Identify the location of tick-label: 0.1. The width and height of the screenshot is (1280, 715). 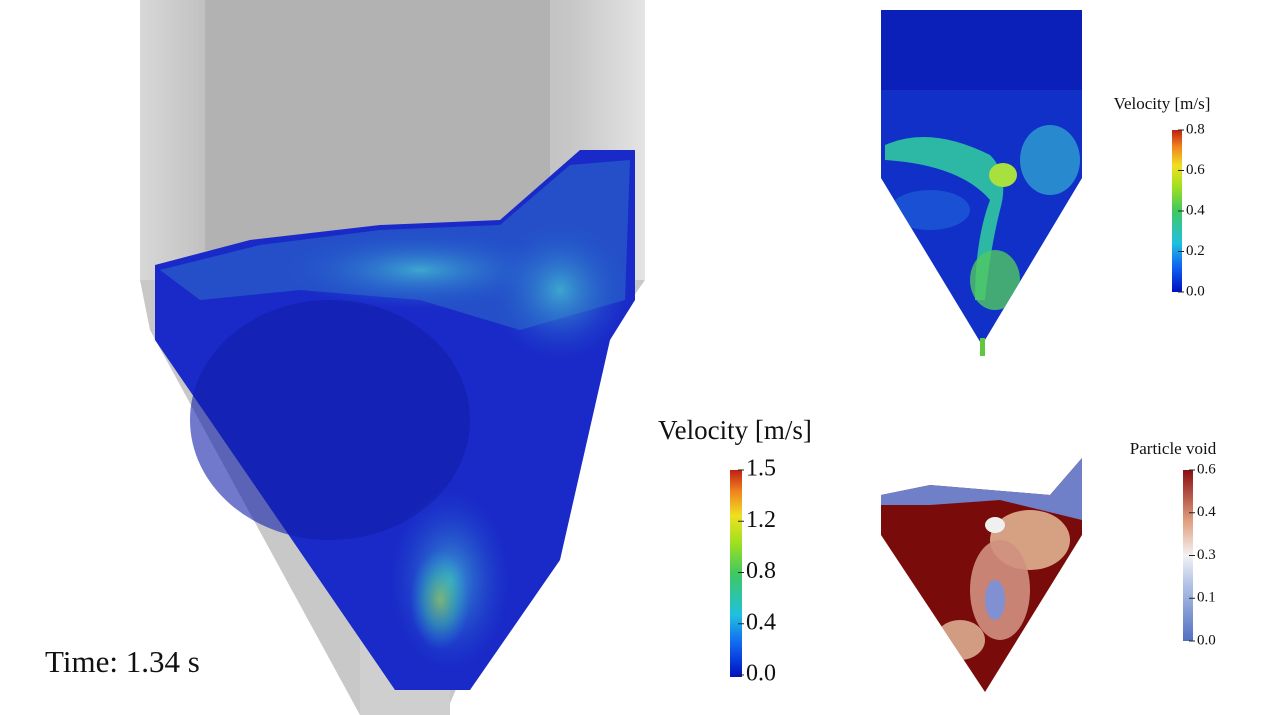
(1206, 598).